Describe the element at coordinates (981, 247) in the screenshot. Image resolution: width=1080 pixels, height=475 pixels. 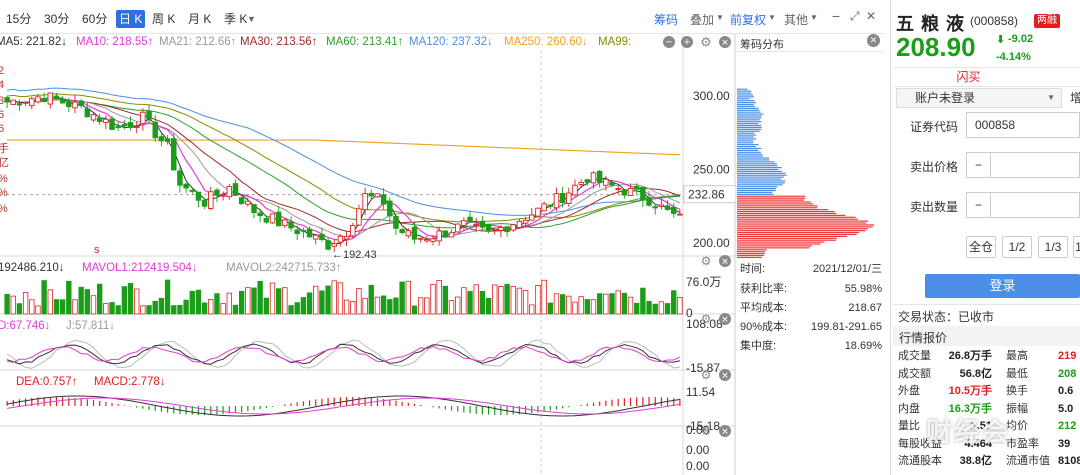
I see `qty-all-button: 全仓` at that location.